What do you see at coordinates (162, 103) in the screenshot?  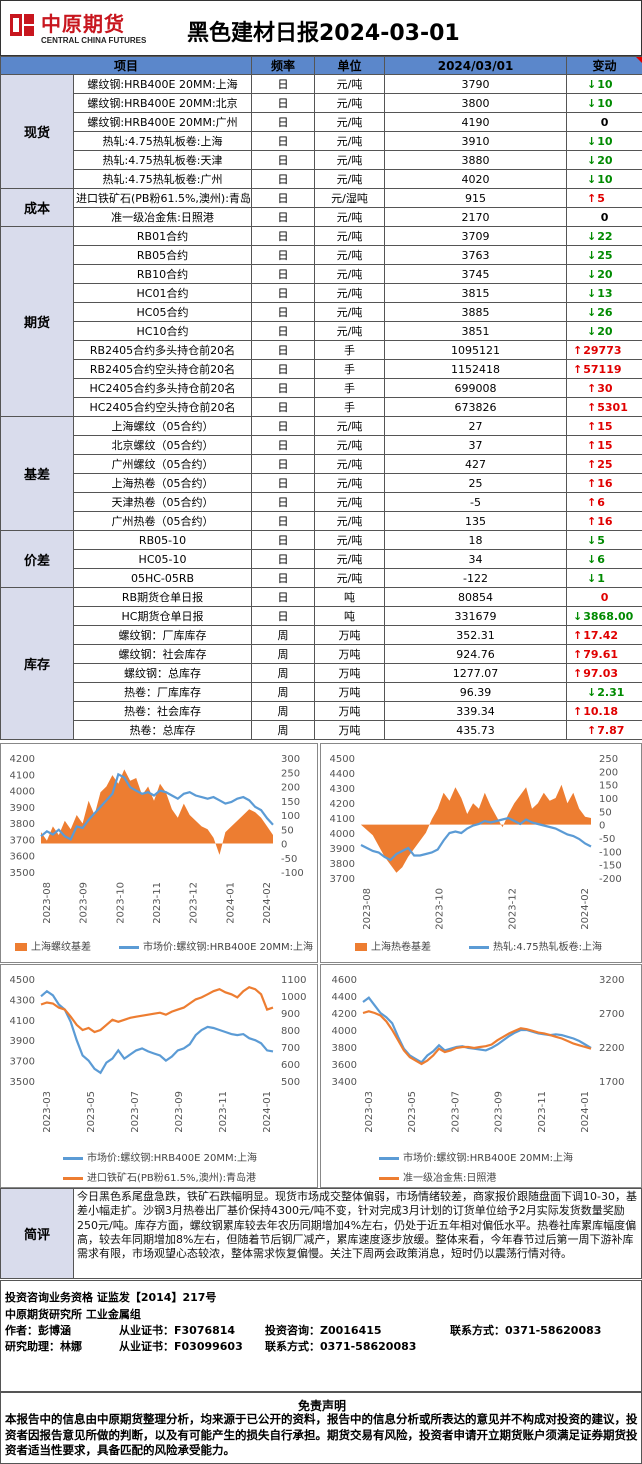 I see `item-cell: 螺纹钢:HRB400E 20MM:北京` at bounding box center [162, 103].